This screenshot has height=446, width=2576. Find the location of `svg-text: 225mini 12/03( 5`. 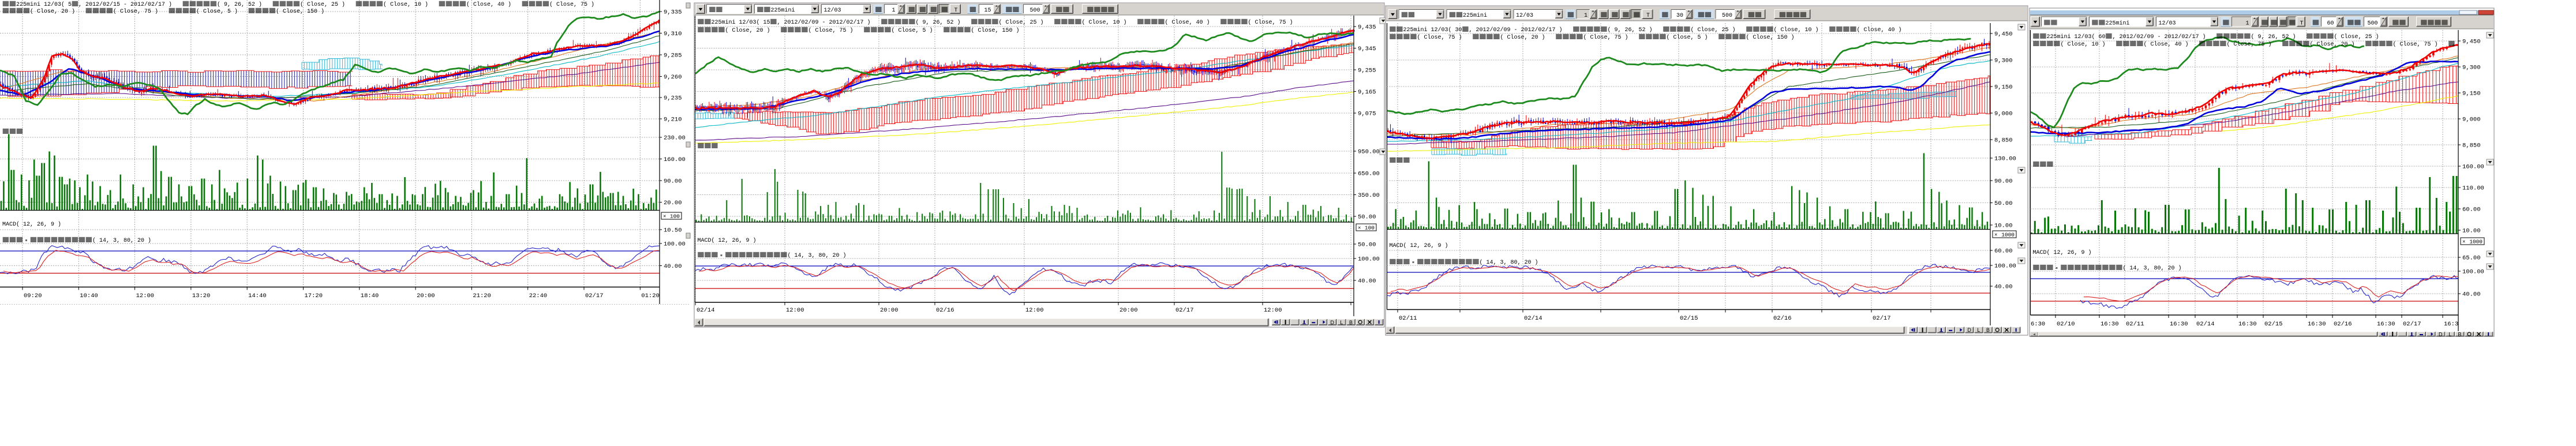

svg-text: 225mini 12/03( 5 is located at coordinates (44, 4).